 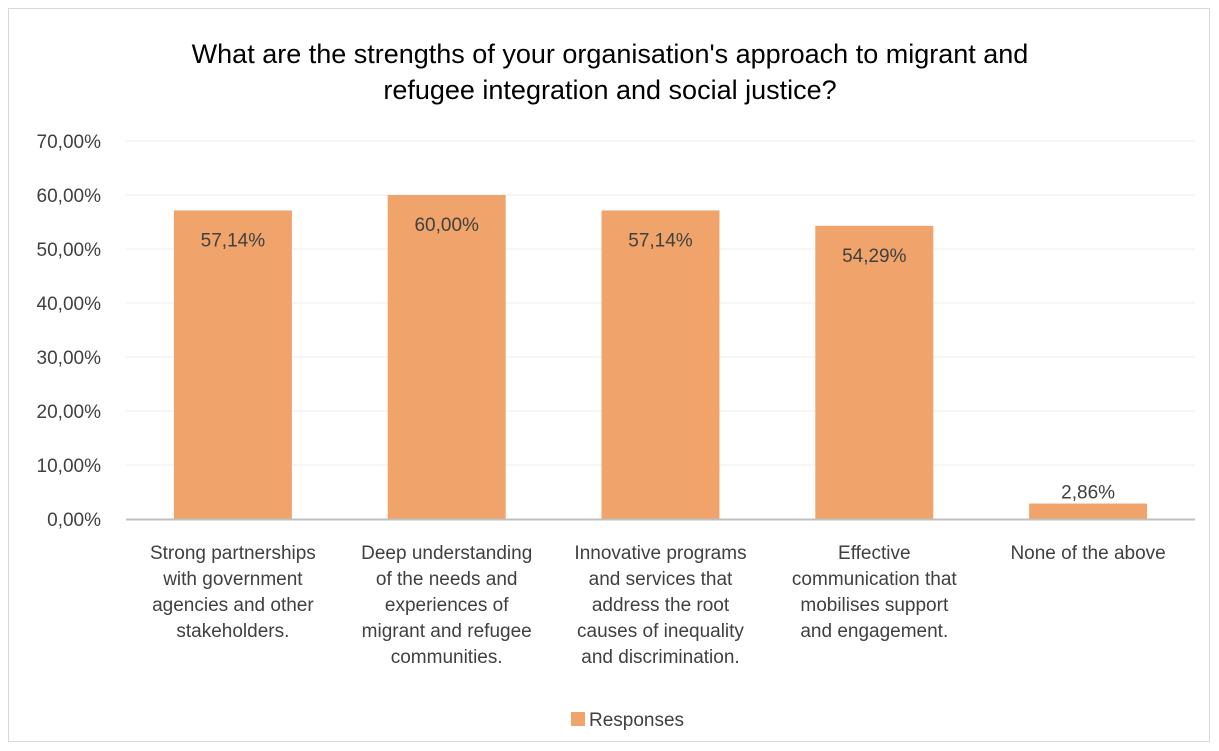 I want to click on y-tick-label: 40,00%, so click(x=69, y=304).